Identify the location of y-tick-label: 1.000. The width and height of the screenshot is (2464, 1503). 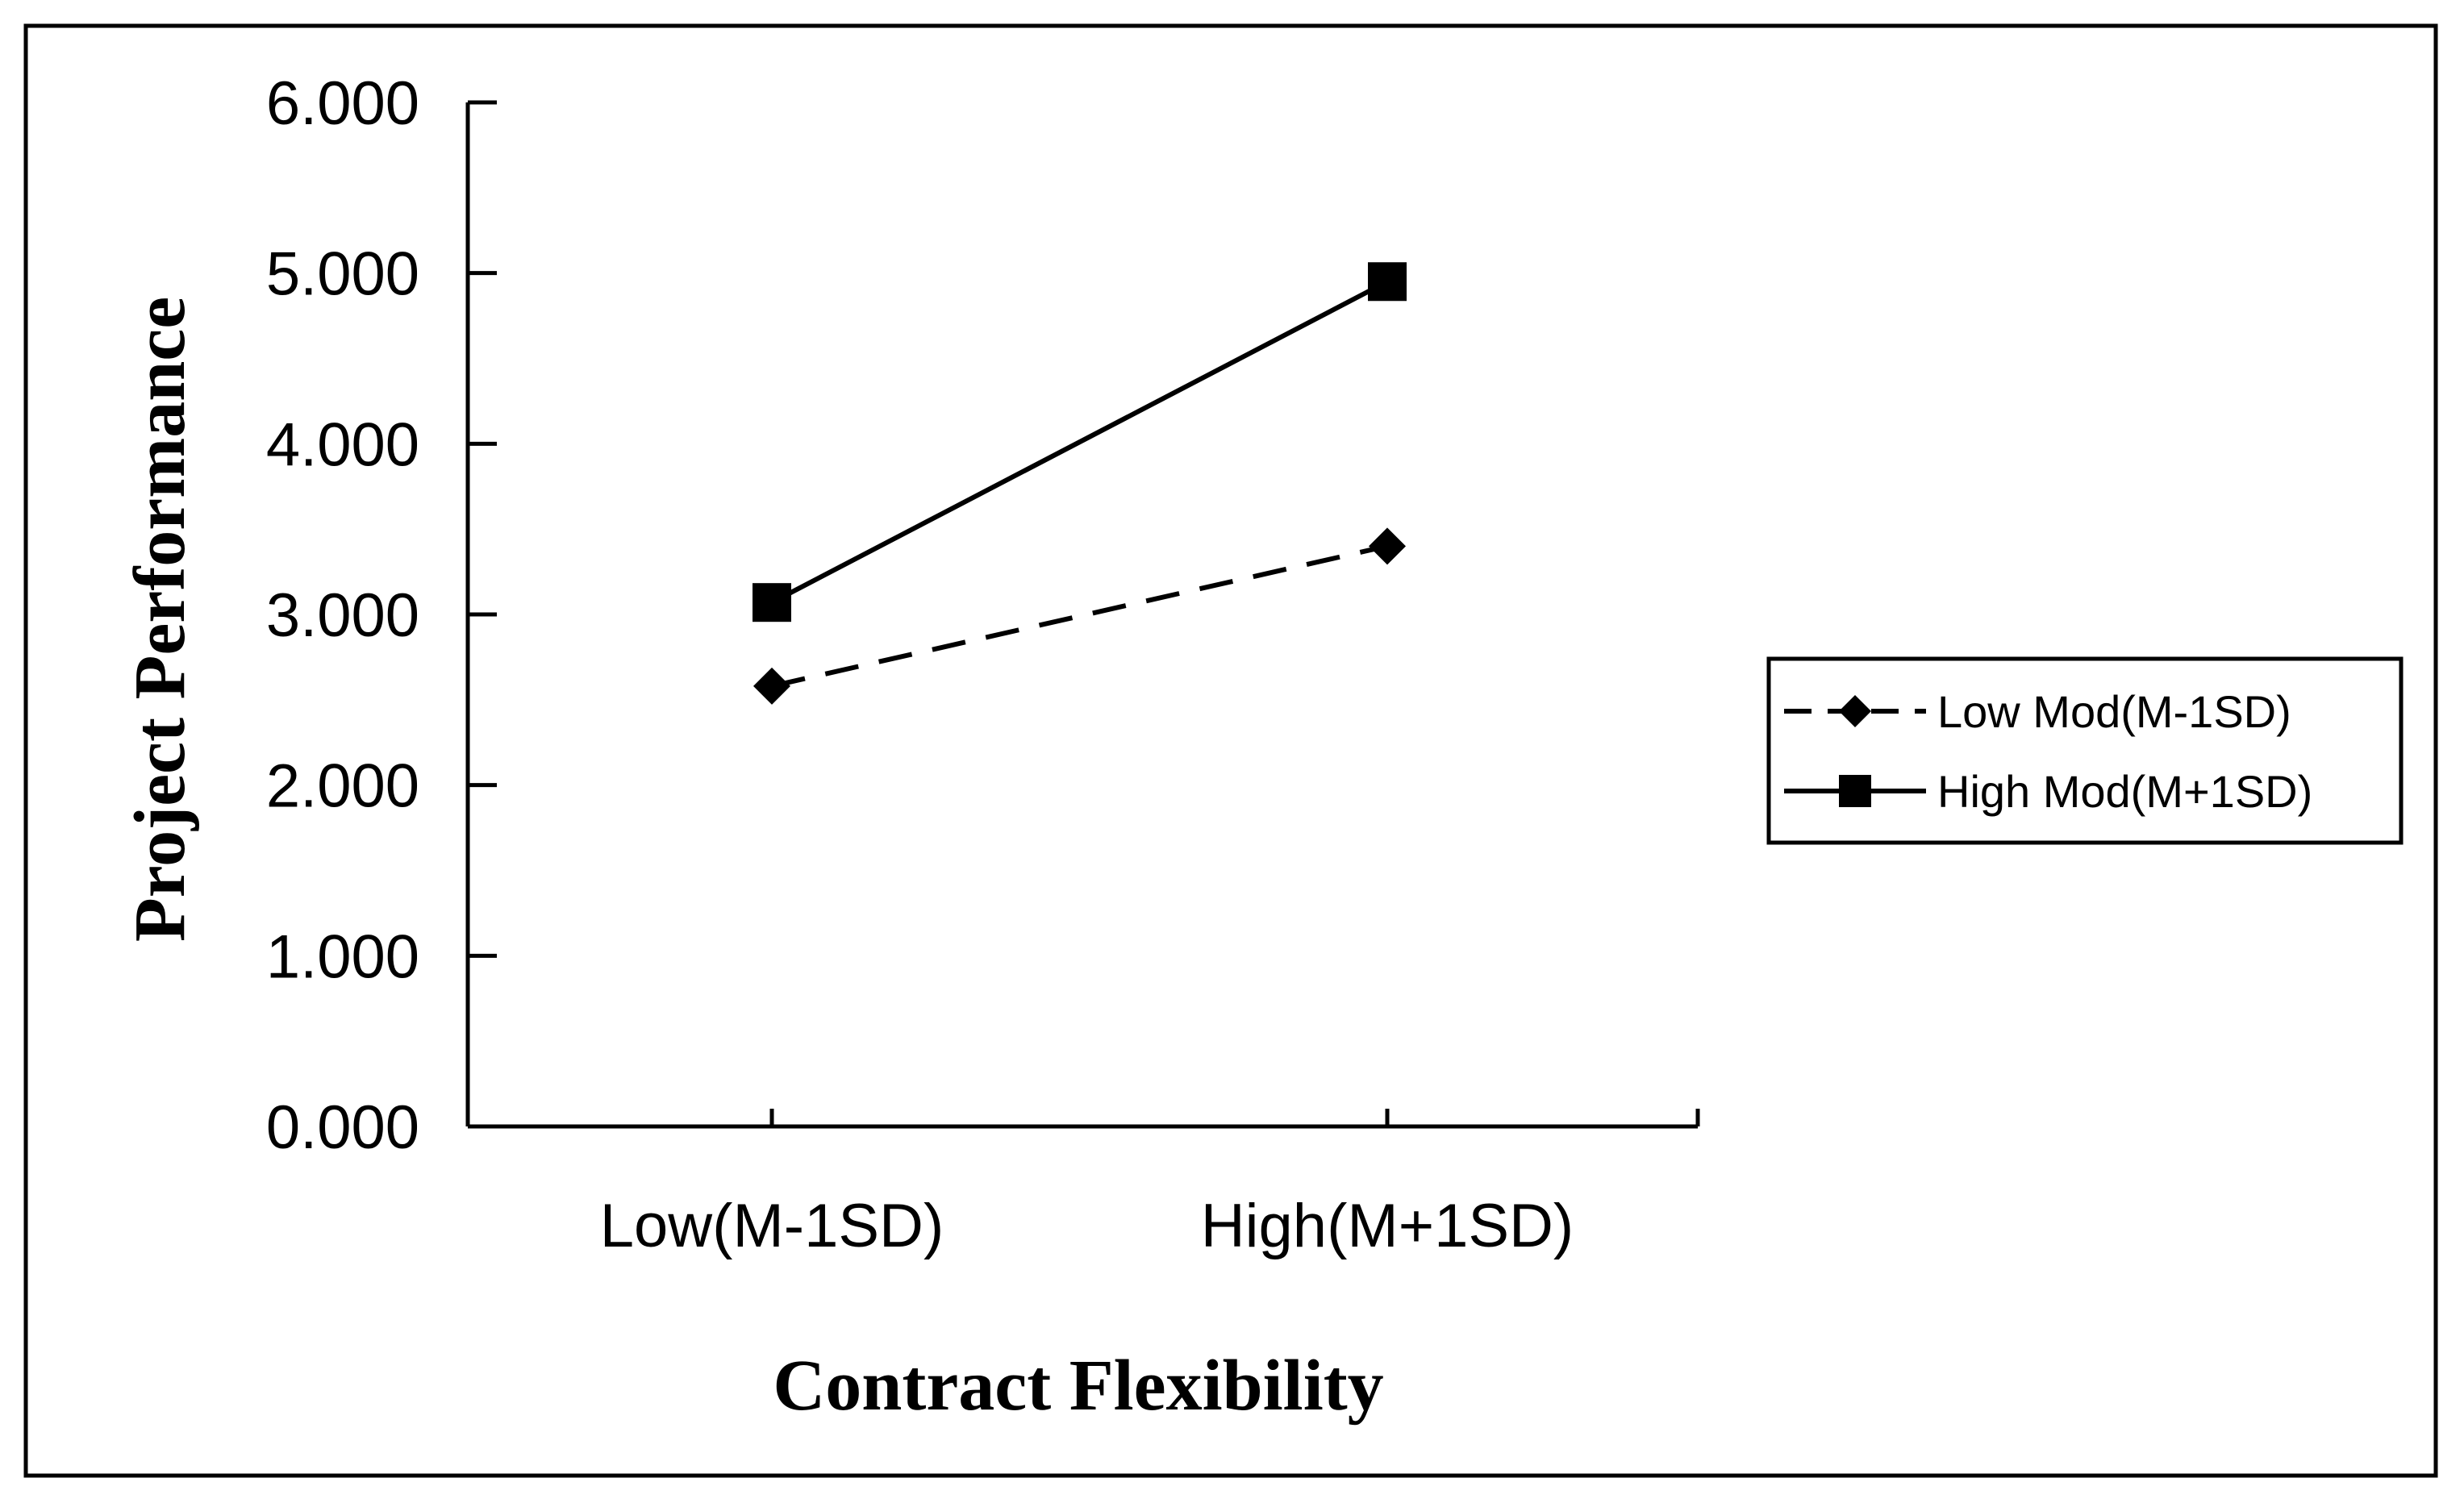
(342, 956).